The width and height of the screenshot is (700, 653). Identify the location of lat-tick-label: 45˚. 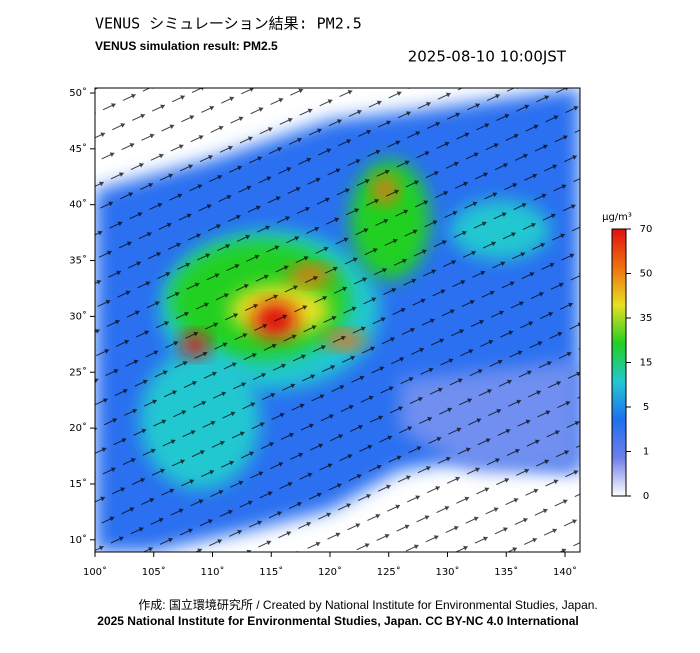
(78, 149).